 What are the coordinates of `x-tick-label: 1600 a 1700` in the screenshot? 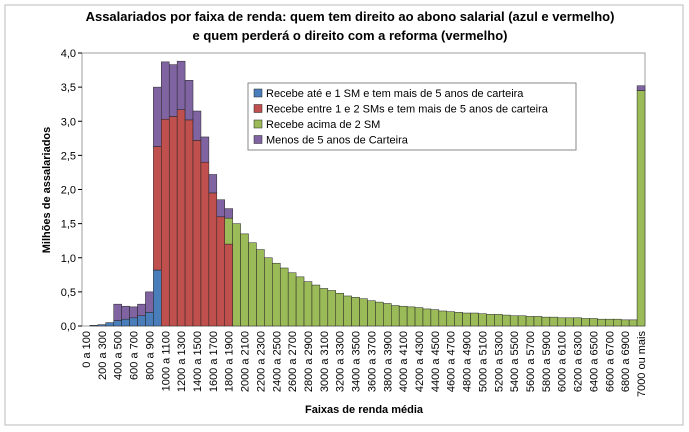 It's located at (214, 361).